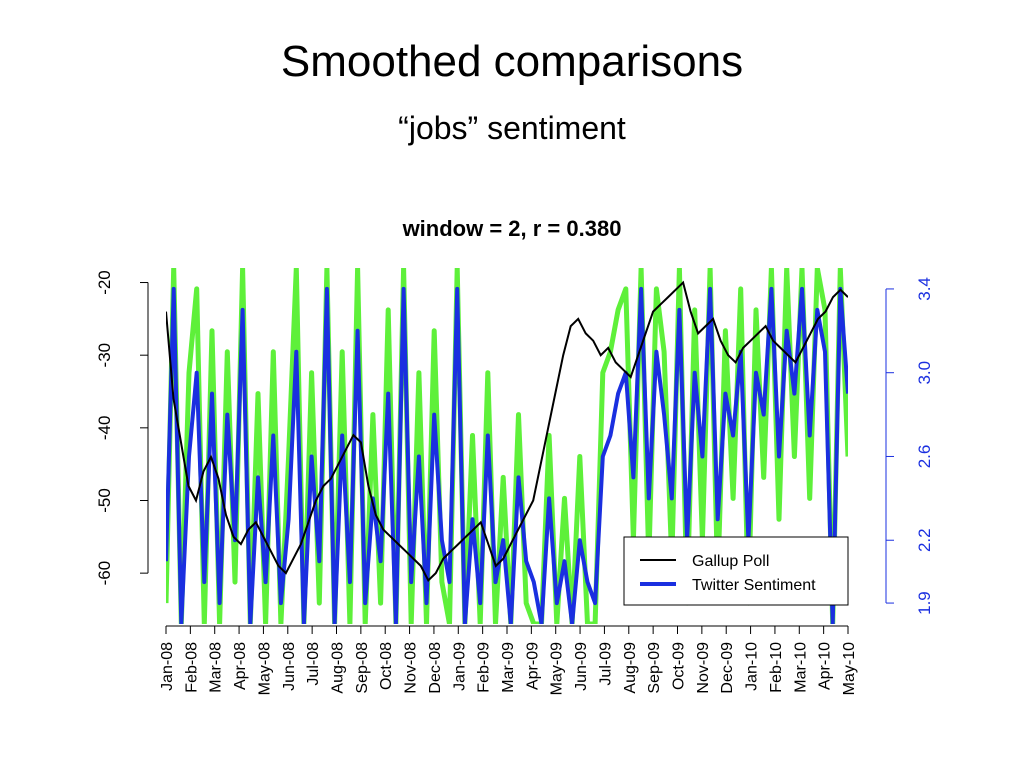 This screenshot has height=768, width=1024. Describe the element at coordinates (754, 585) in the screenshot. I see `legend-label: Twitter Sentiment` at that location.